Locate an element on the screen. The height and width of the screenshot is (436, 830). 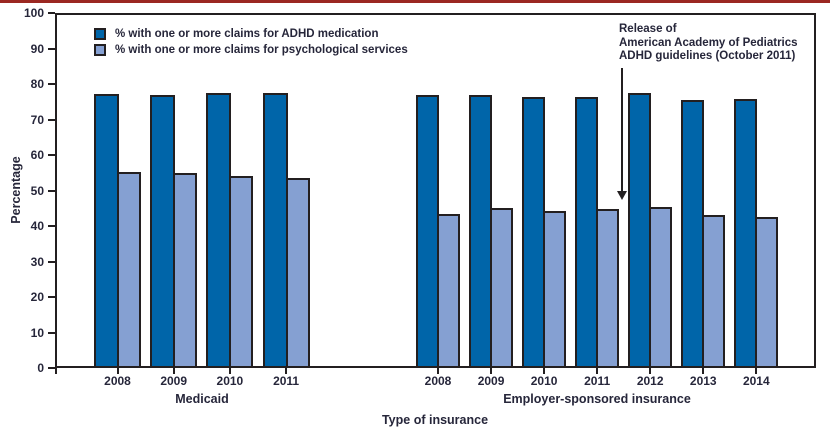
y-tick-label: 100 is located at coordinates (33, 13).